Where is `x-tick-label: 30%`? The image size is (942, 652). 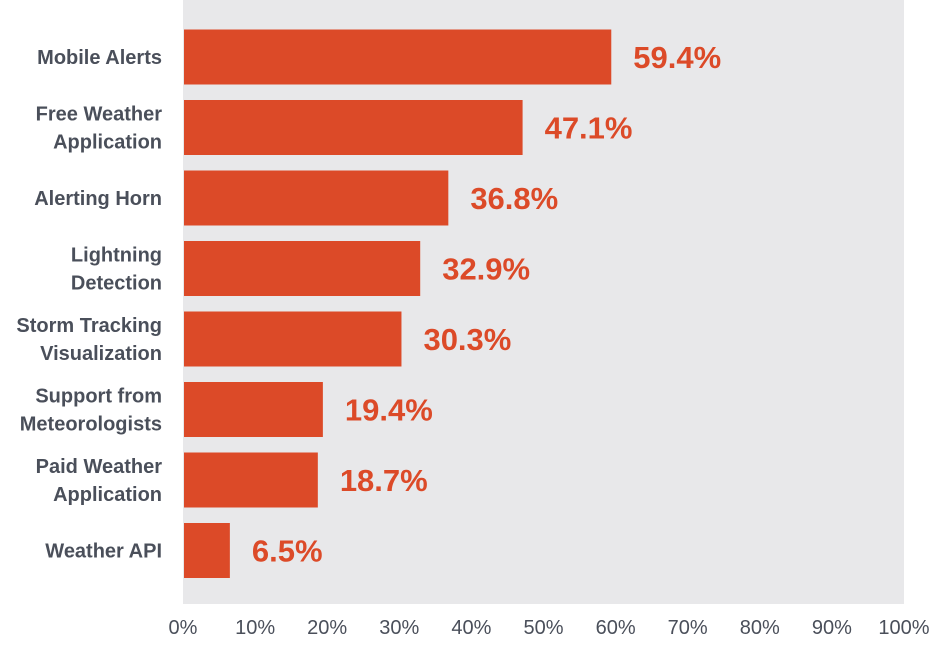
x-tick-label: 30% is located at coordinates (399, 628).